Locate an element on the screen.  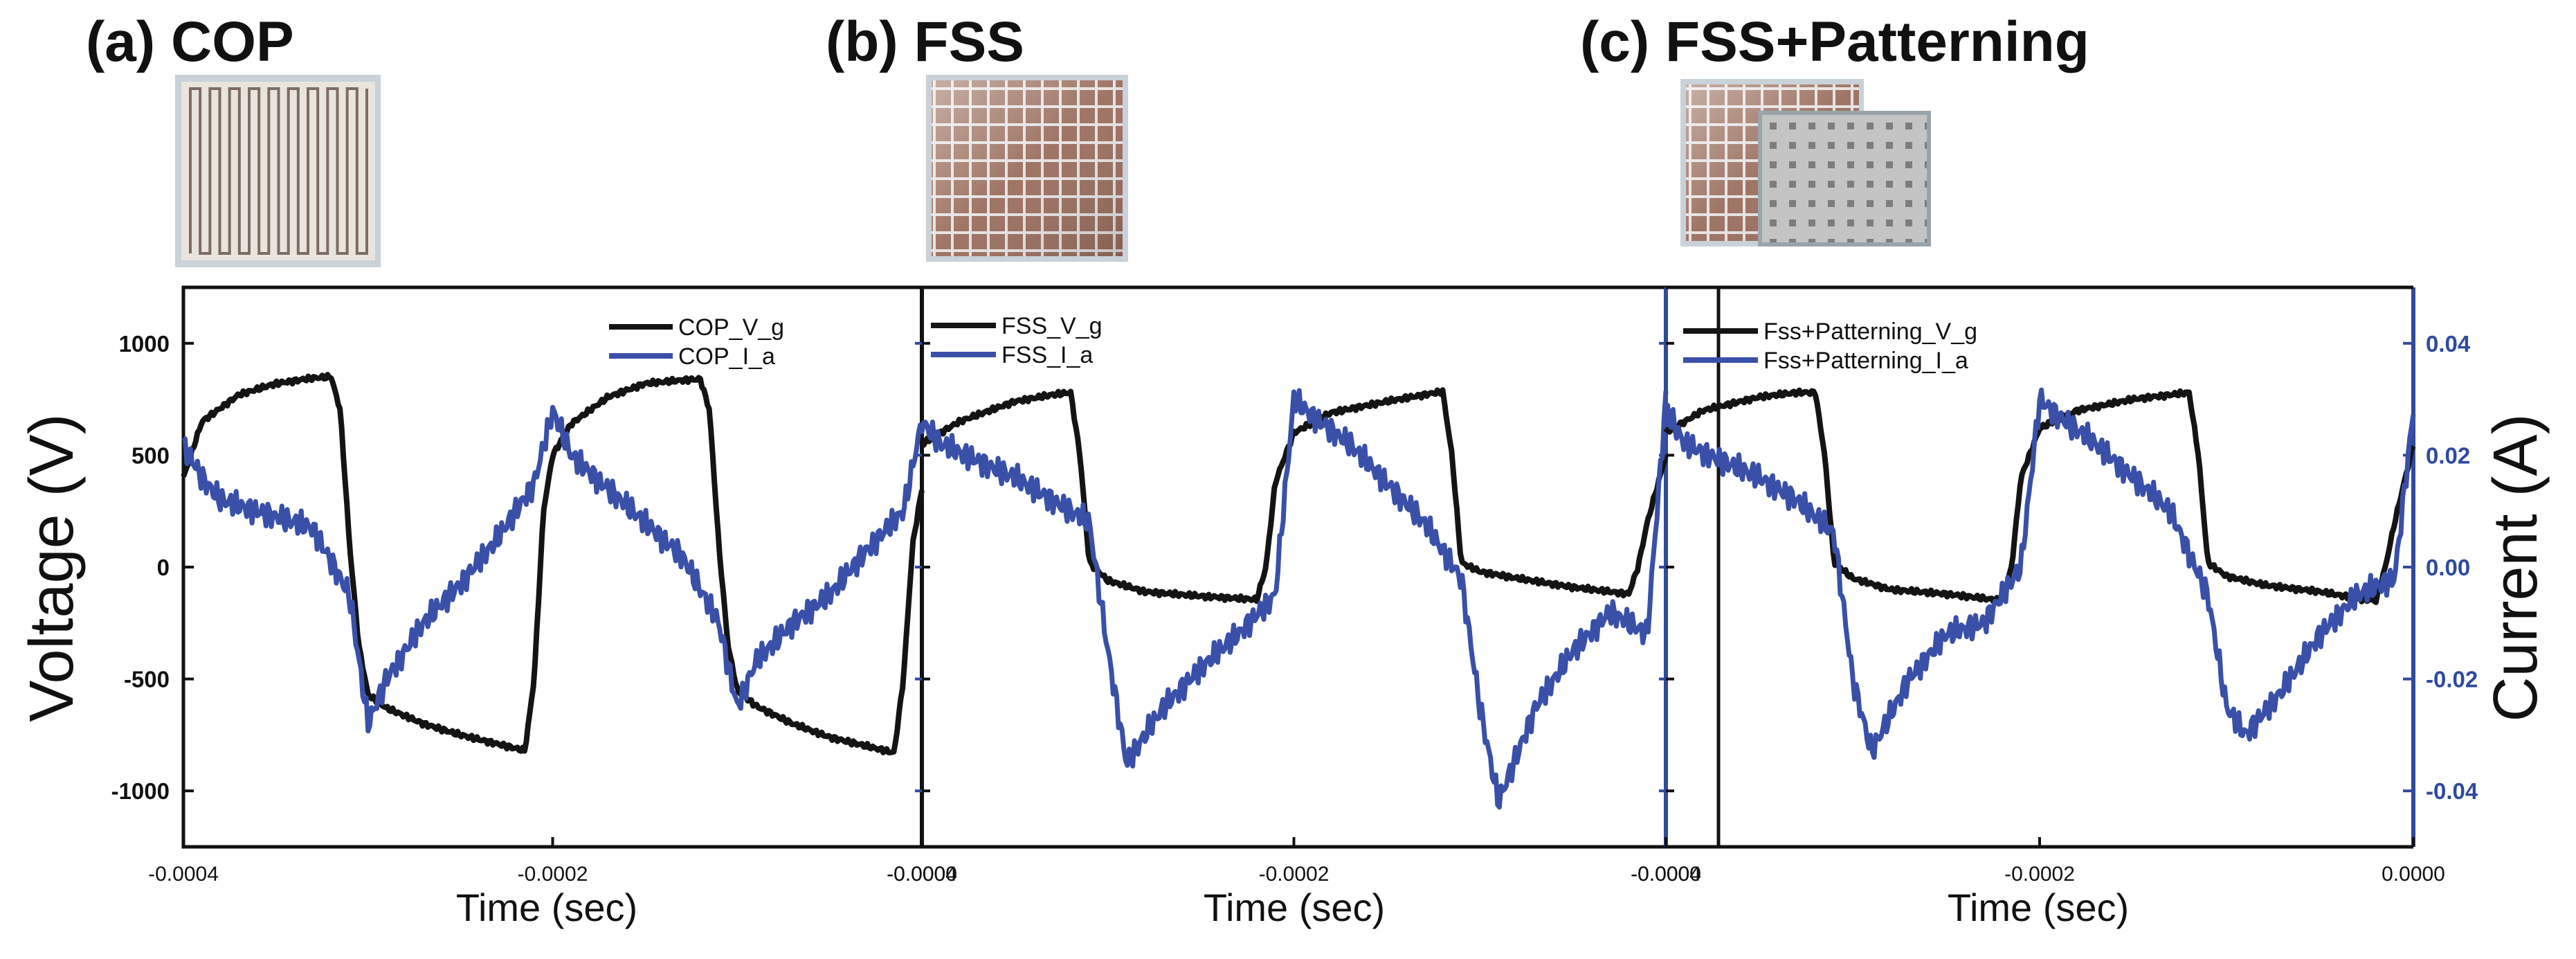
series-line-FSS_I_a is located at coordinates (1294, 599).